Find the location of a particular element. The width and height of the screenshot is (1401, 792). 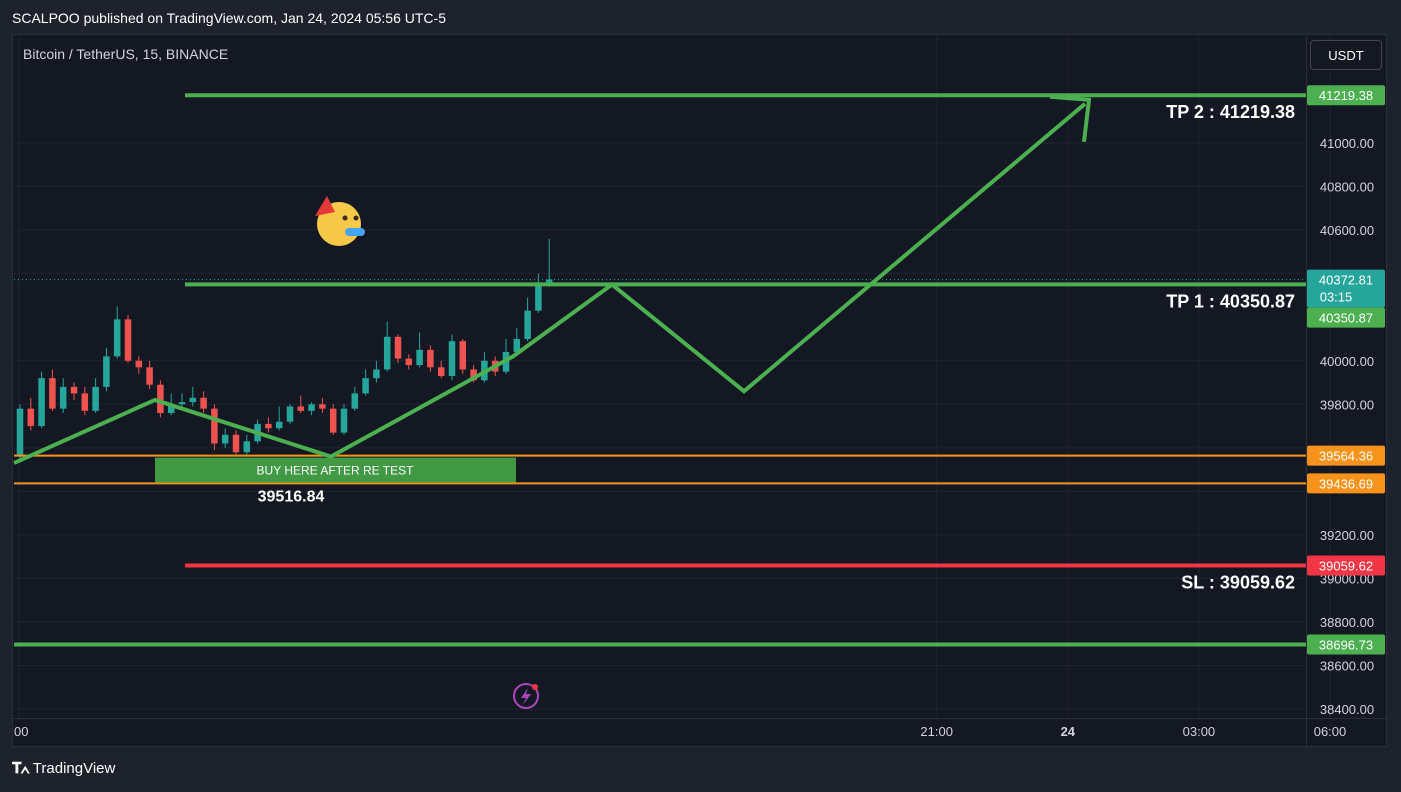

price-tick-label: 40600.00 is located at coordinates (1347, 230).